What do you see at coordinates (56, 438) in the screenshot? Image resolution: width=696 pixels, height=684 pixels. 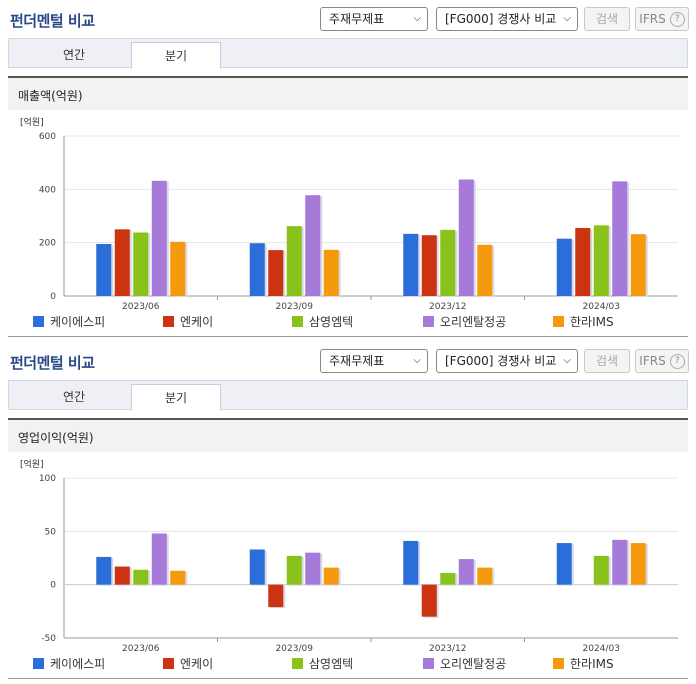 I see `chart-panel-title: 영업이익(억원)` at bounding box center [56, 438].